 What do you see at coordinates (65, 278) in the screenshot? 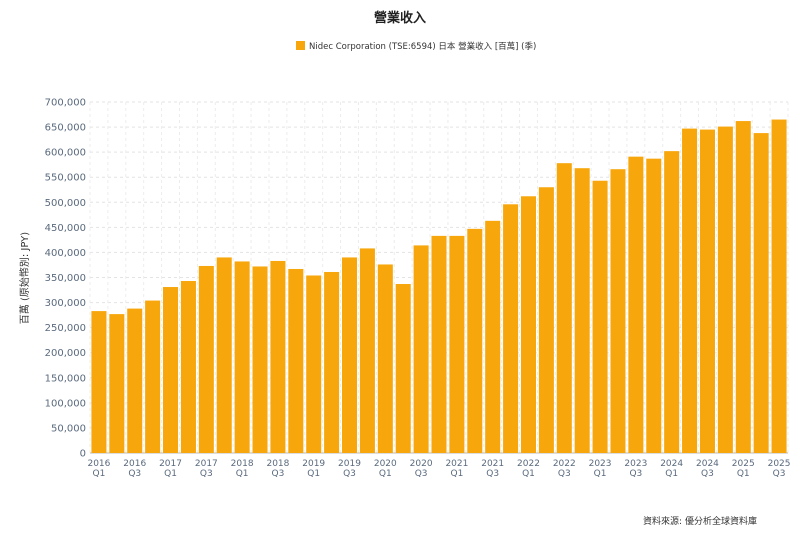
I see `y-tick-label: 350,000` at bounding box center [65, 278].